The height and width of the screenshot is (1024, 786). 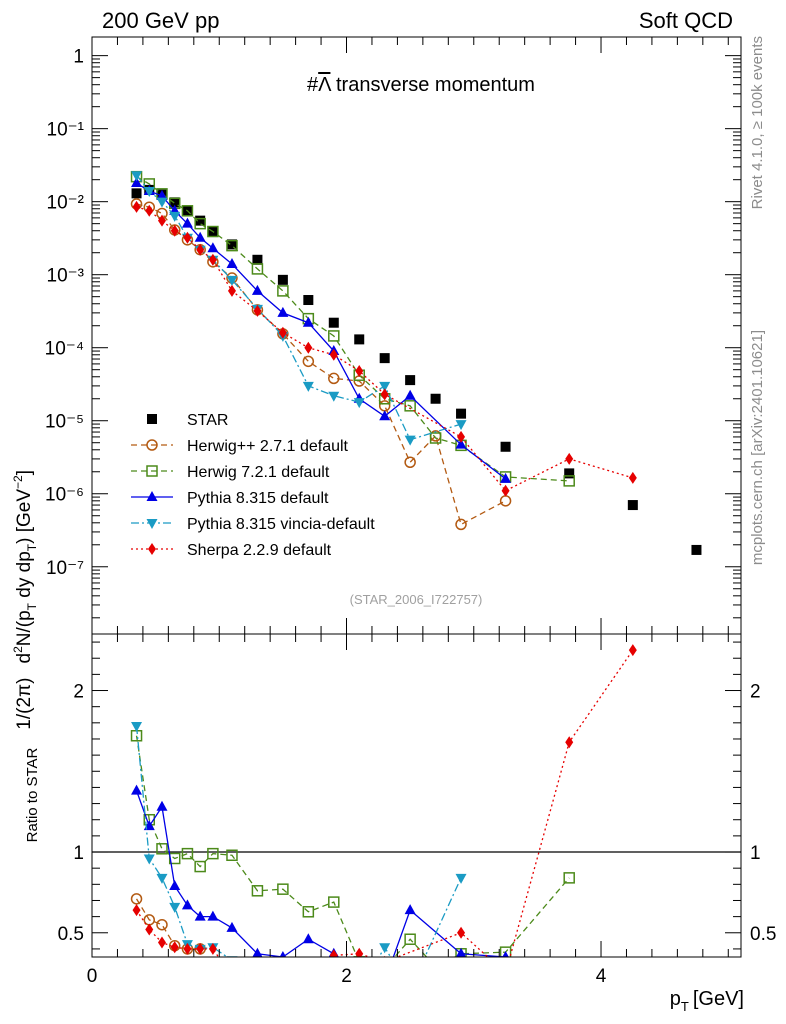 What do you see at coordinates (64, 495) in the screenshot?
I see `y-tick-label-6: 10⁻⁶` at bounding box center [64, 495].